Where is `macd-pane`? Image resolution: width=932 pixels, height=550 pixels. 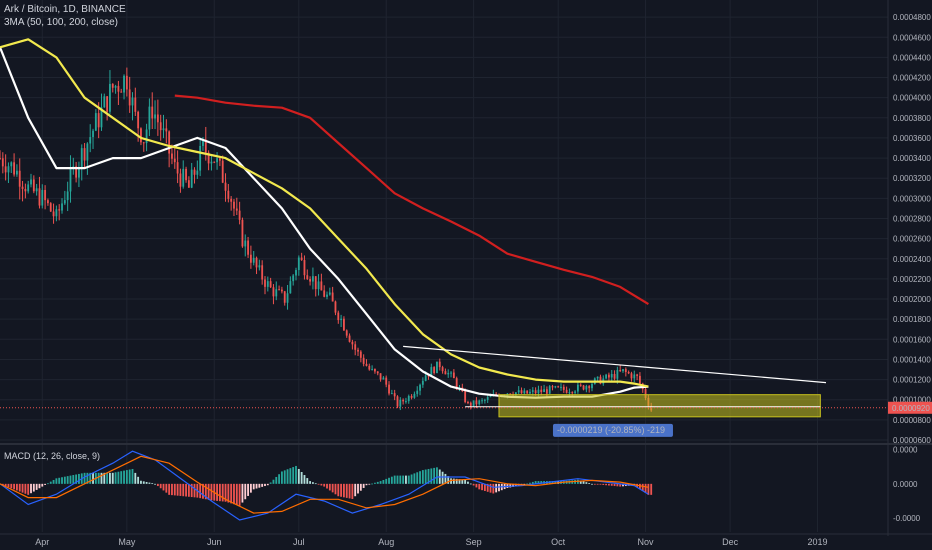 macd-pane is located at coordinates (326, 485).